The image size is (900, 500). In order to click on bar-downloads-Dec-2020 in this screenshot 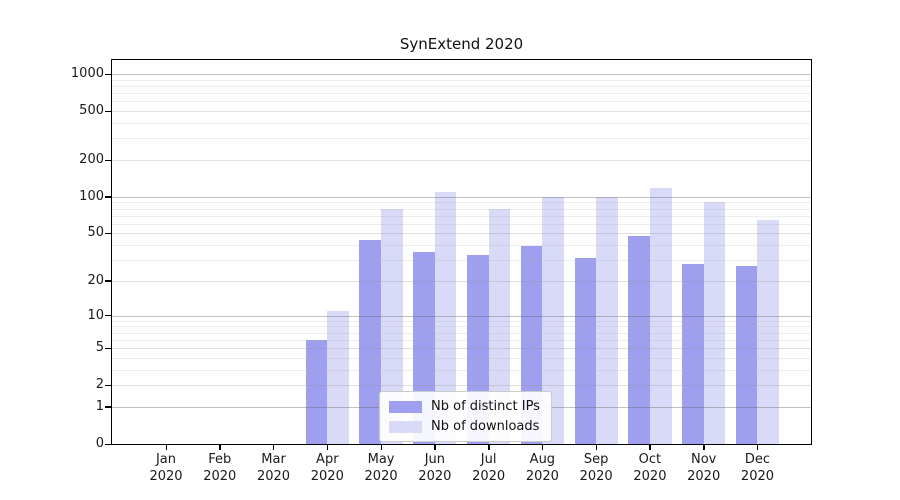, I will do `click(768, 331)`.